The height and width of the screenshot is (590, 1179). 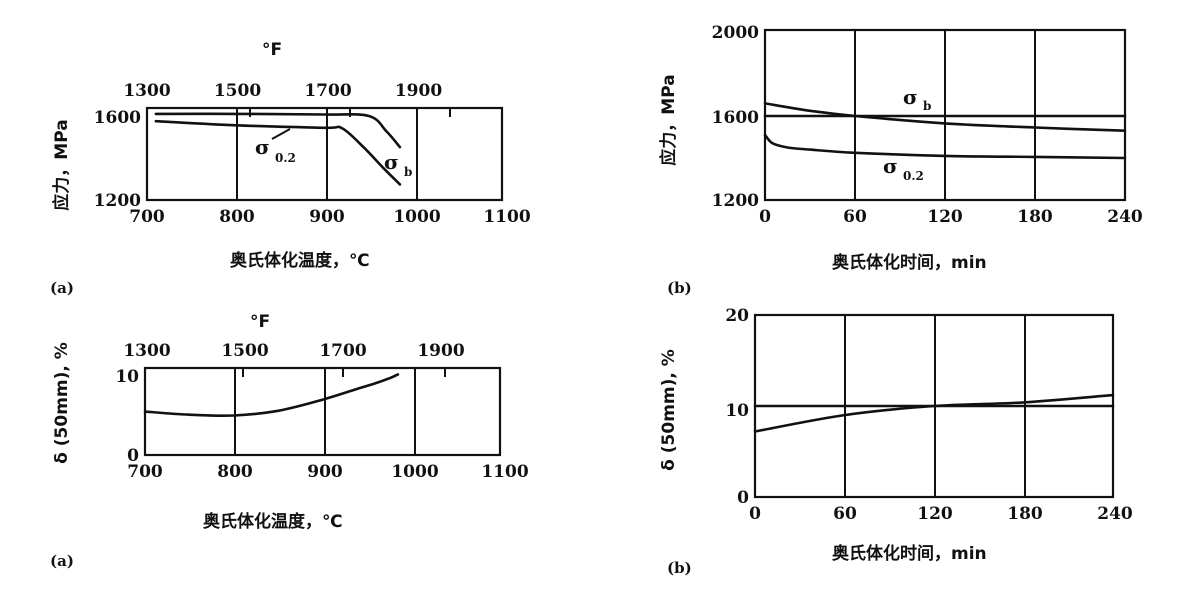 What do you see at coordinates (737, 316) in the screenshot?
I see `y-tick-label: 20` at bounding box center [737, 316].